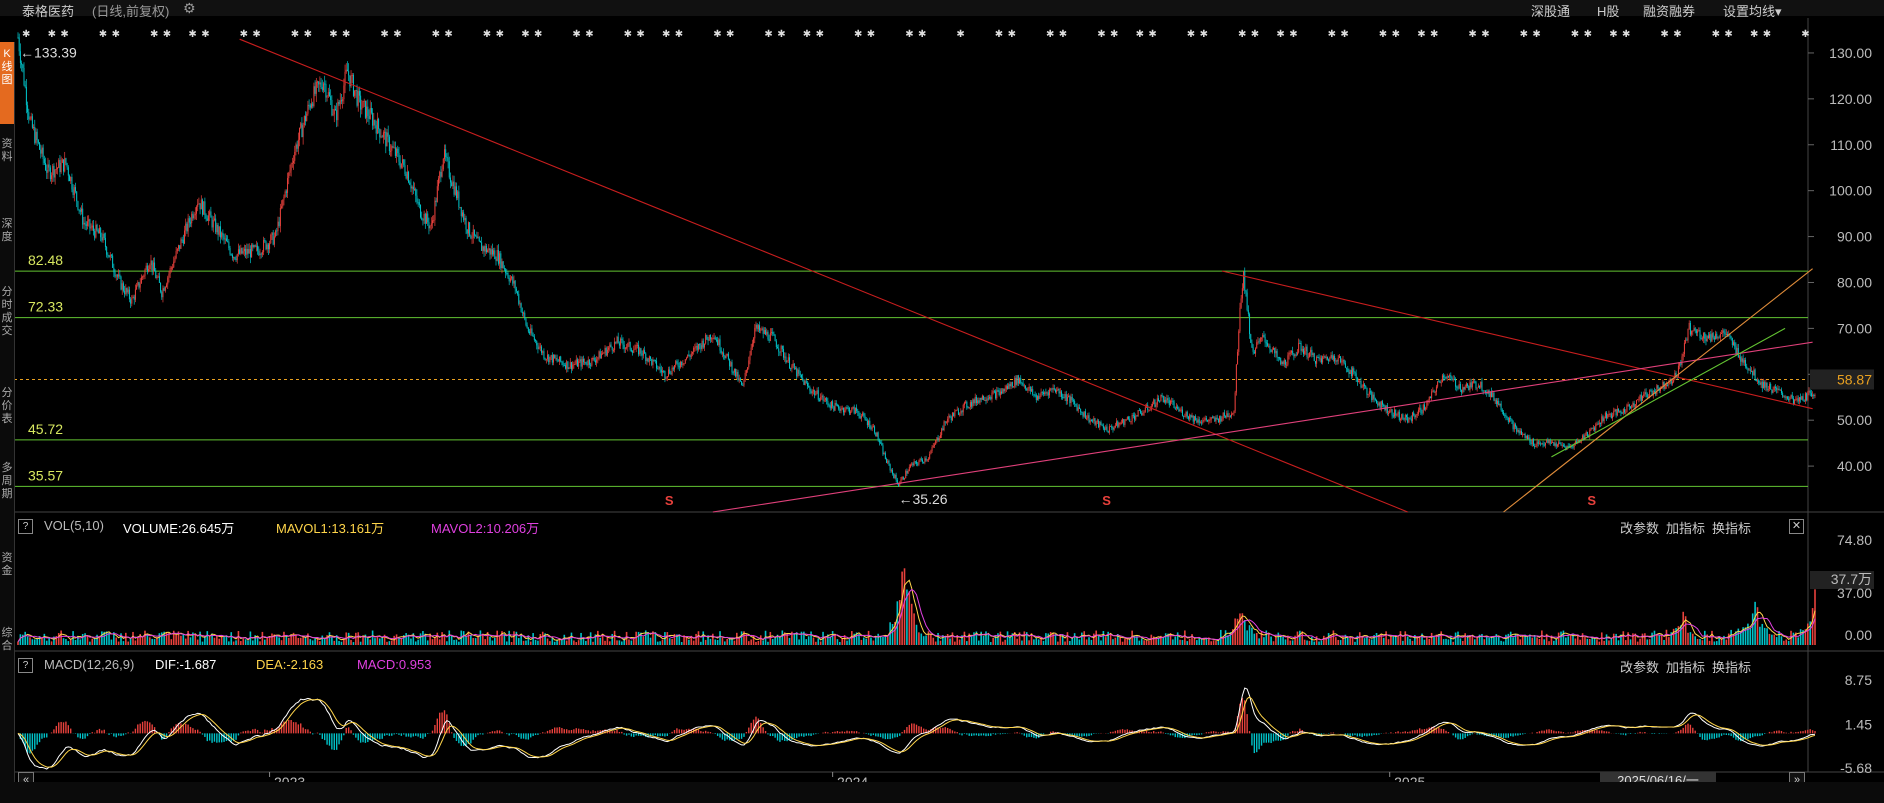 Image resolution: width=1884 pixels, height=803 pixels. I want to click on vol-close-icon: ✕, so click(1796, 526).